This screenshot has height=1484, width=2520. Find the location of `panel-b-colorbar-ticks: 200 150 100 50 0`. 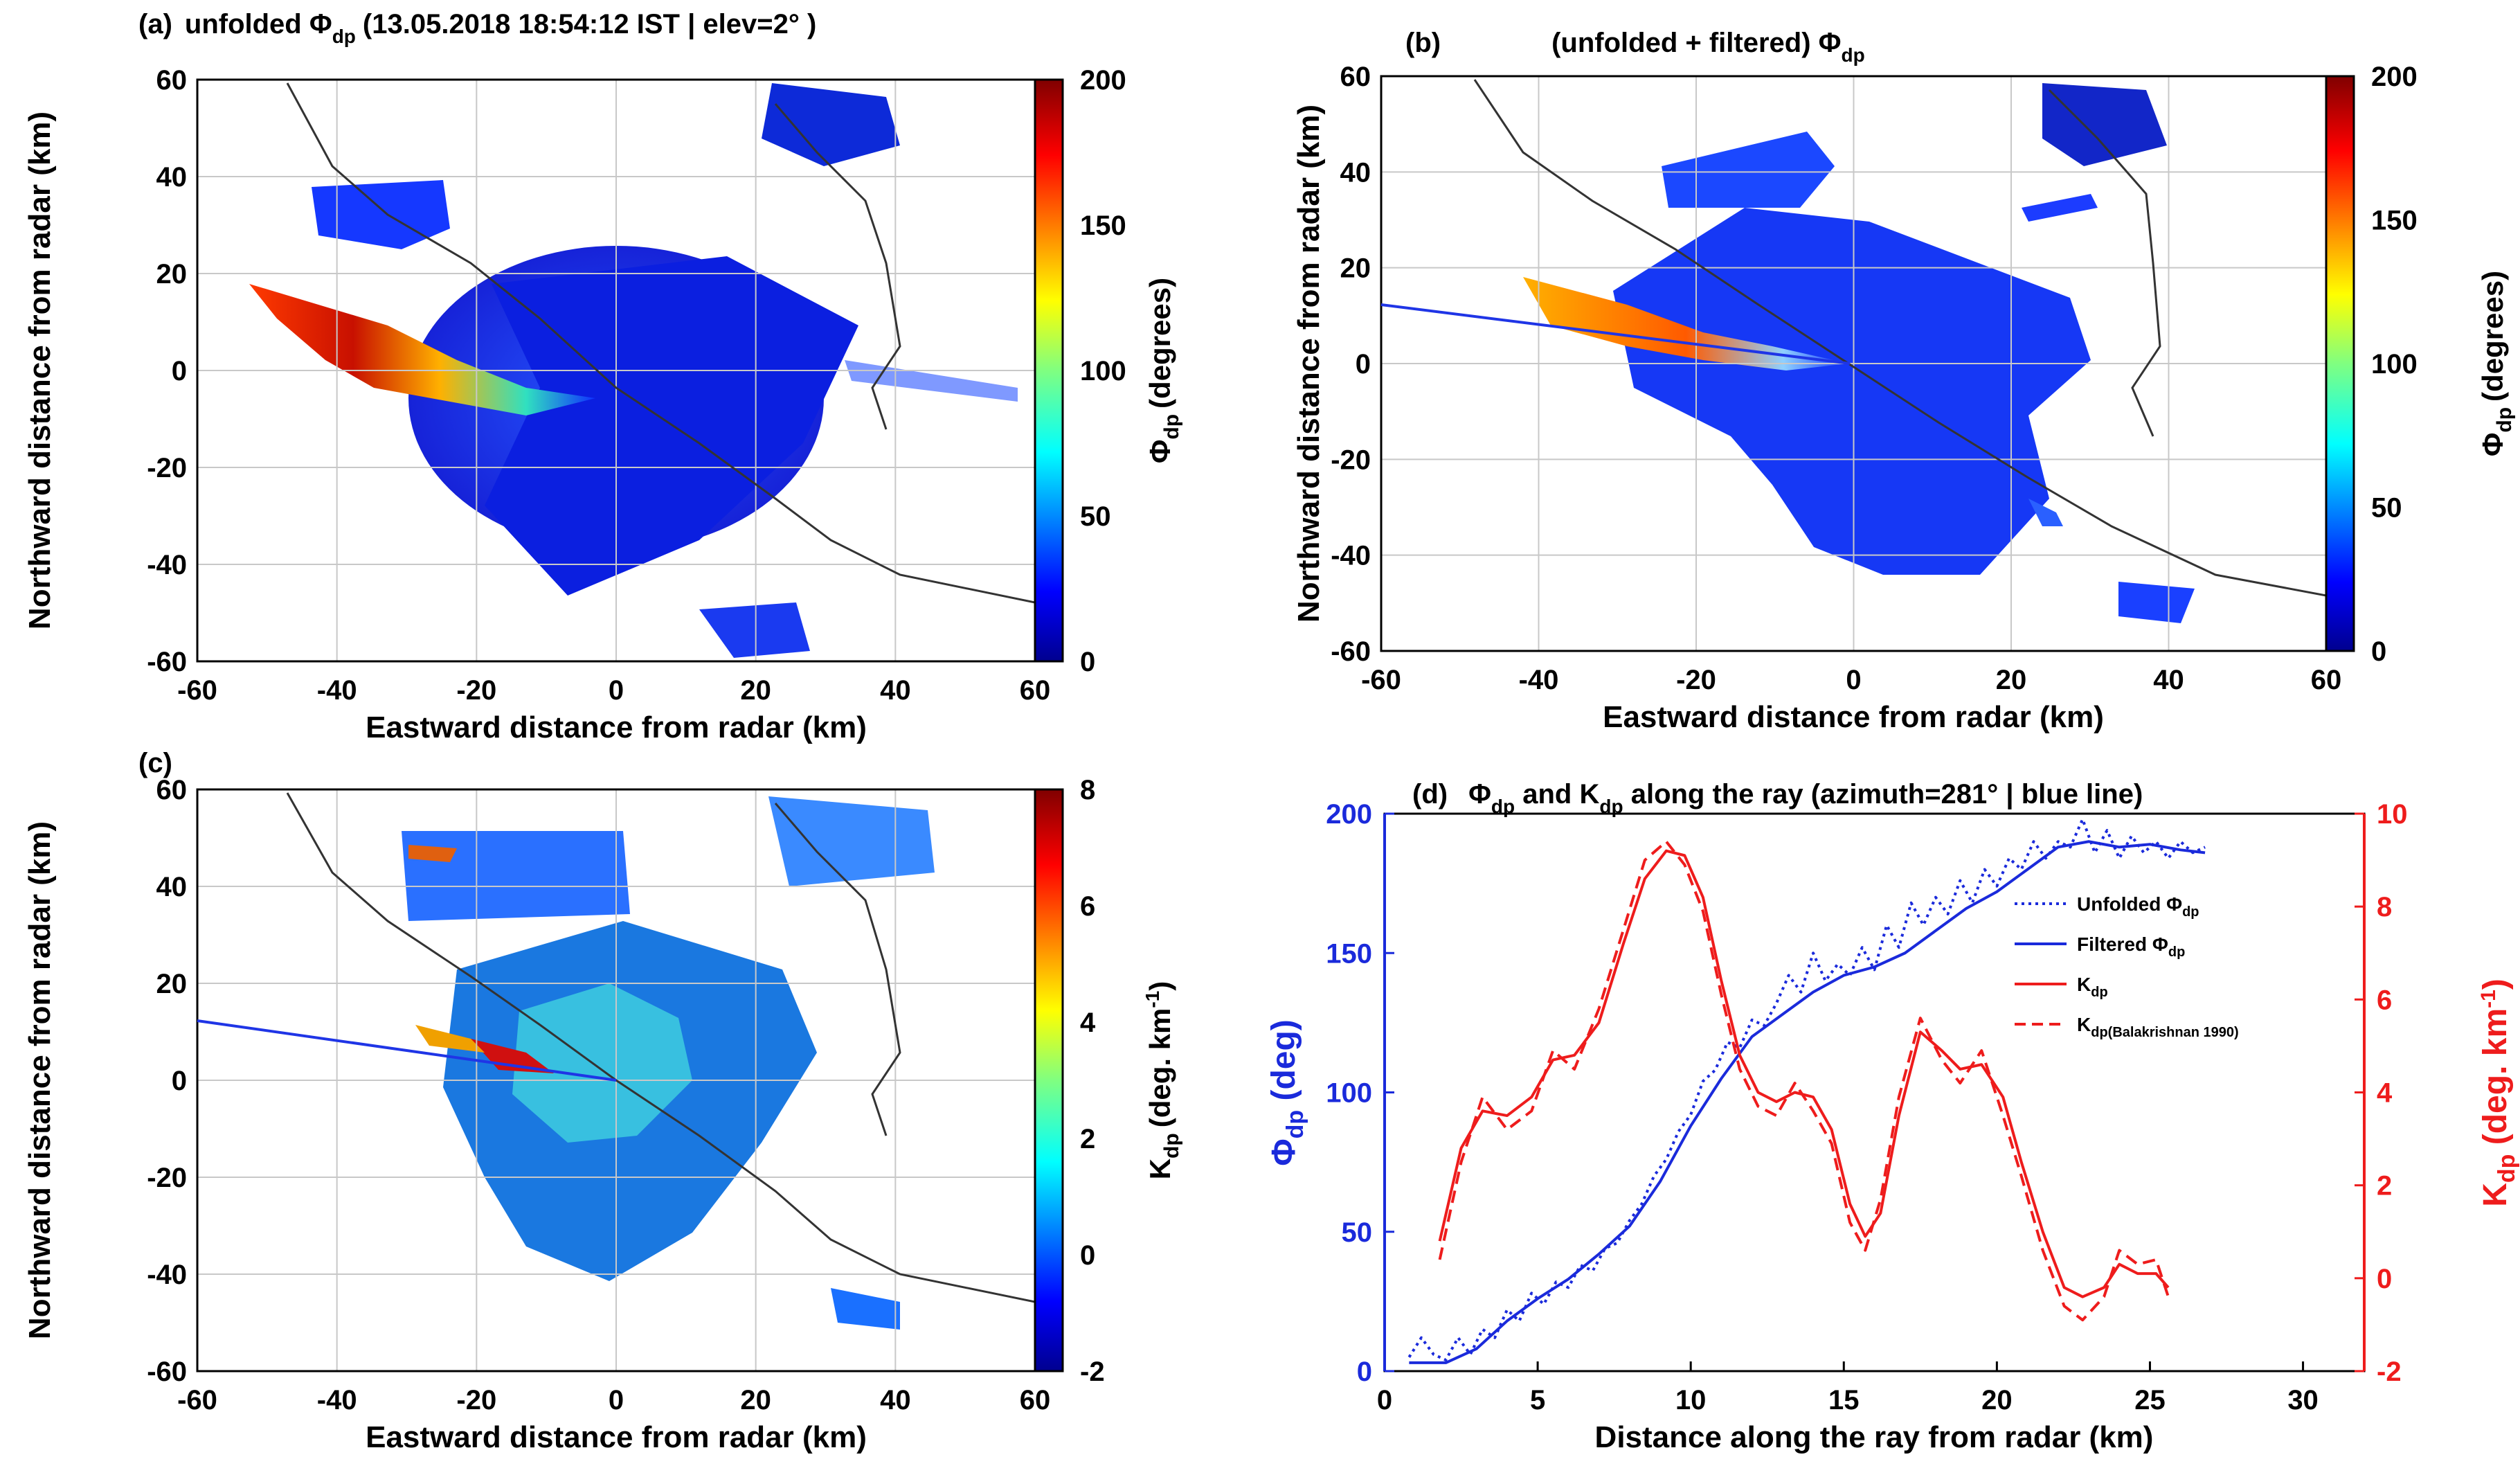

panel-b-colorbar-ticks: 200 150 100 50 0 is located at coordinates (2394, 364).